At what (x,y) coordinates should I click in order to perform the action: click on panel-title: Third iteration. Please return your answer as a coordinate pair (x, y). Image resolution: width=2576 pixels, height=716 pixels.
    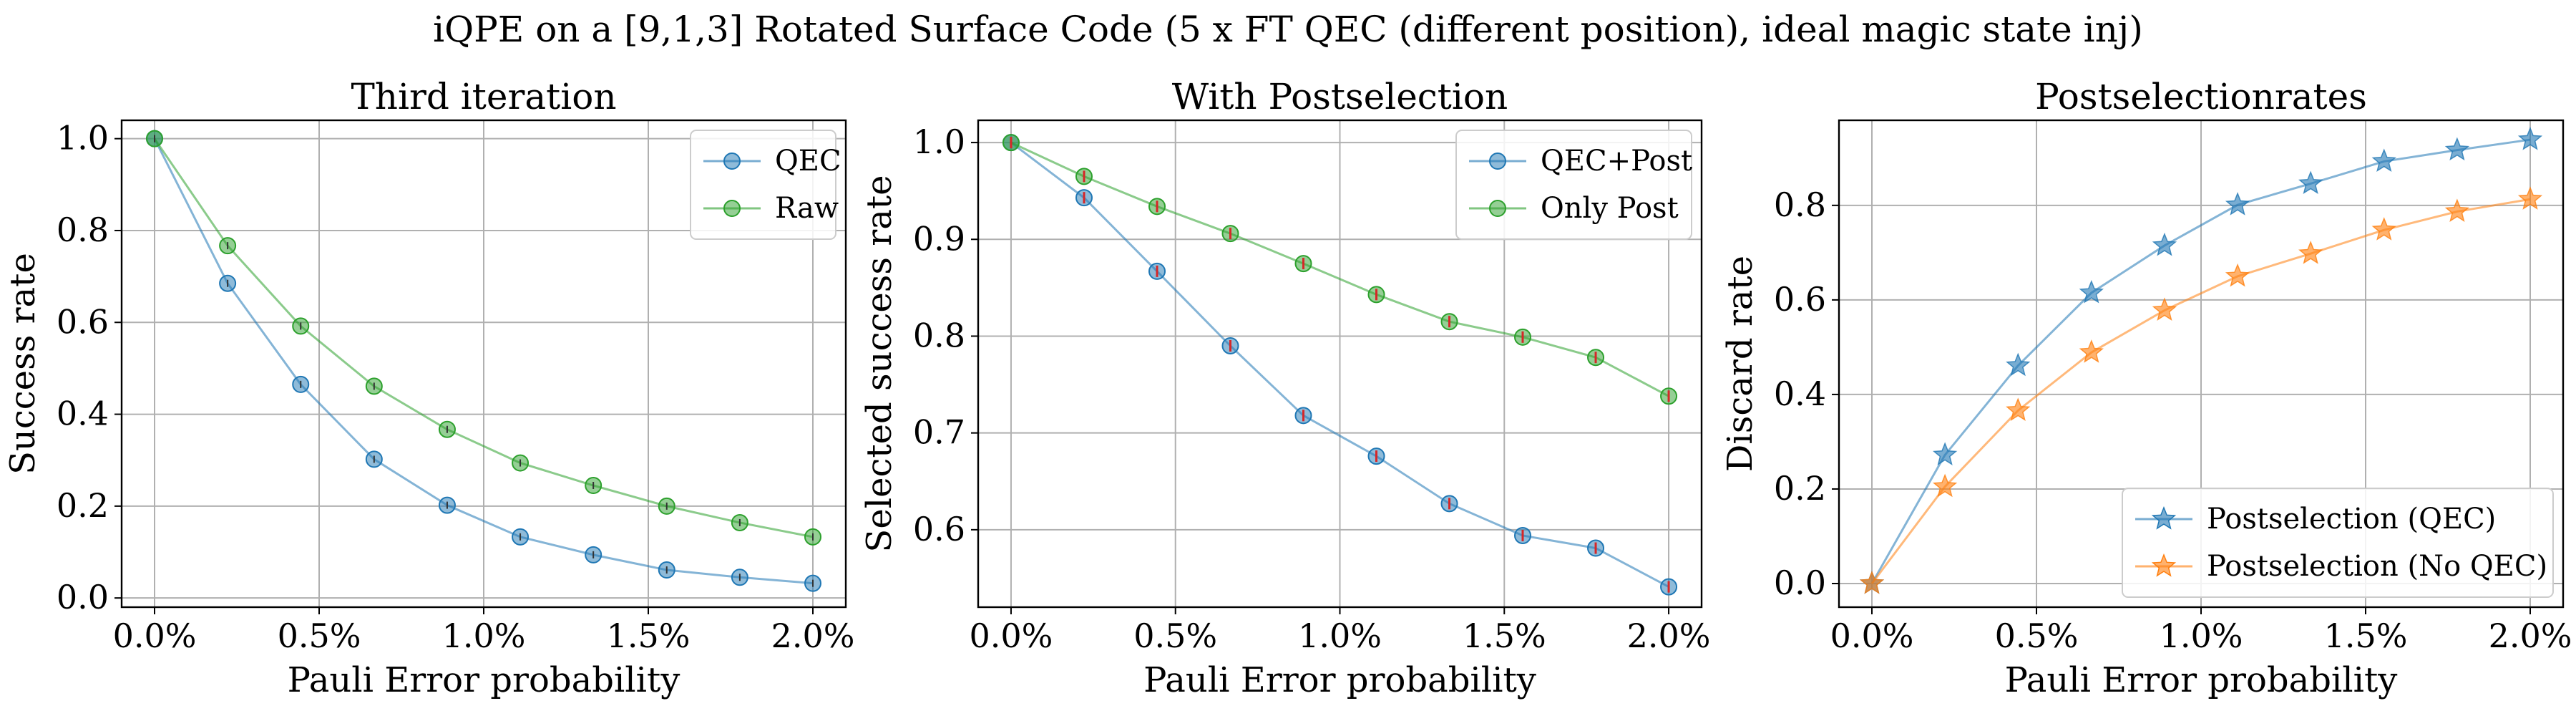
    Looking at the image, I should click on (483, 96).